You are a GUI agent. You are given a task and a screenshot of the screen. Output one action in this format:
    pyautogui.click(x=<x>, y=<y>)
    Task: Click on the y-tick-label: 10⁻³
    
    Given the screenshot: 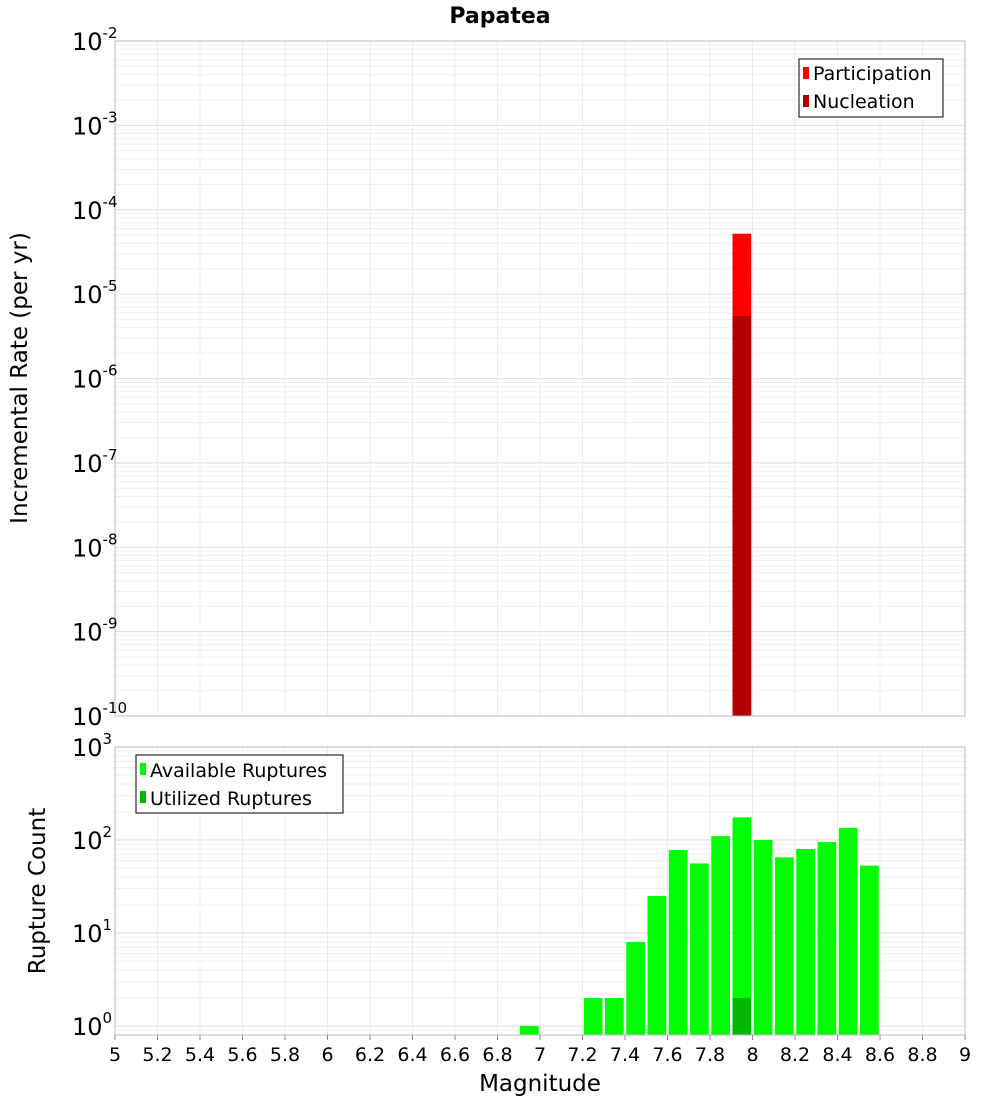 What is the action you would take?
    pyautogui.click(x=95, y=124)
    